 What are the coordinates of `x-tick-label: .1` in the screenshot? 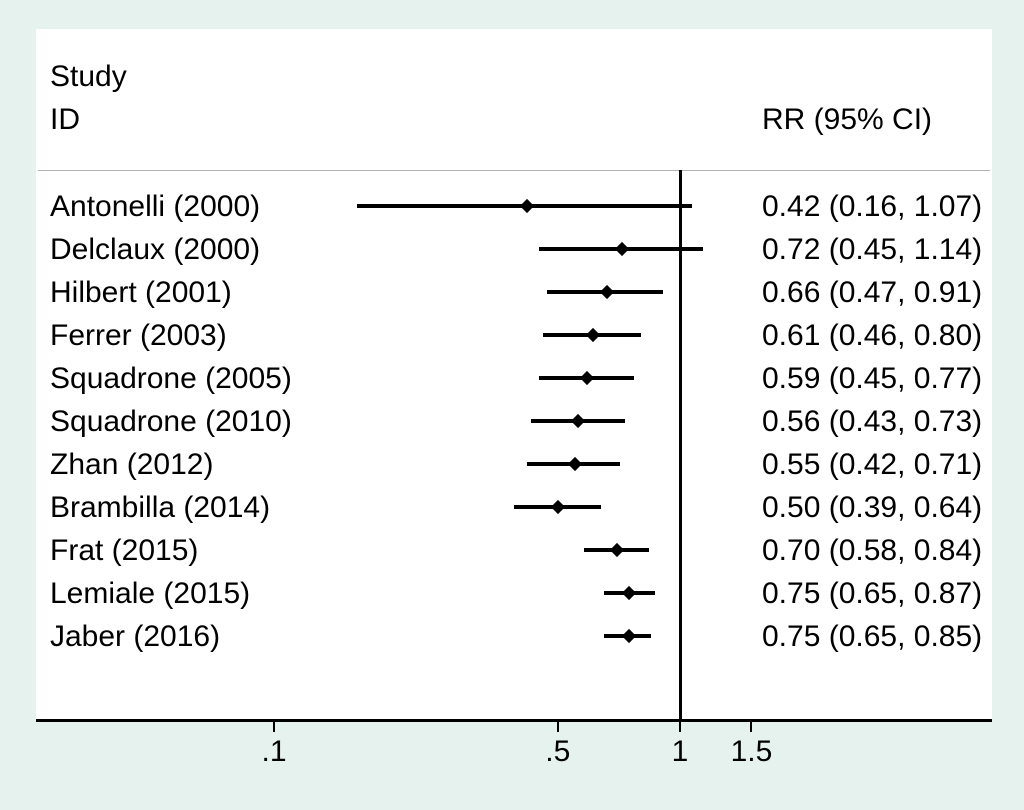 It's located at (274, 751).